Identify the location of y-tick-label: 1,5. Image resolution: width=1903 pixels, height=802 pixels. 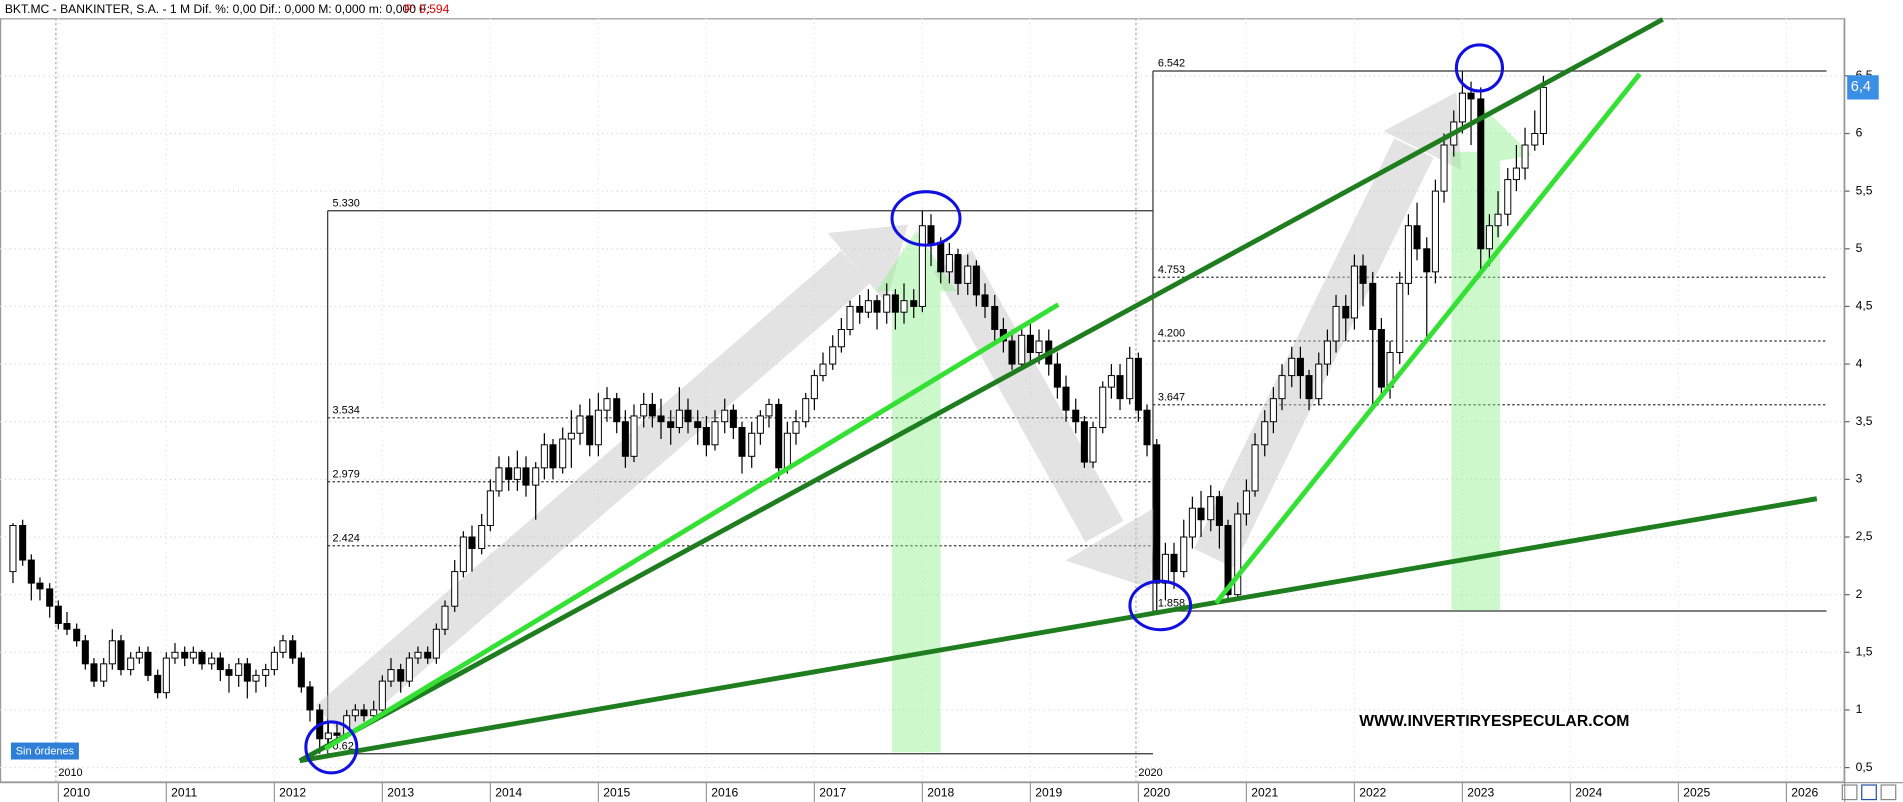
(1864, 652).